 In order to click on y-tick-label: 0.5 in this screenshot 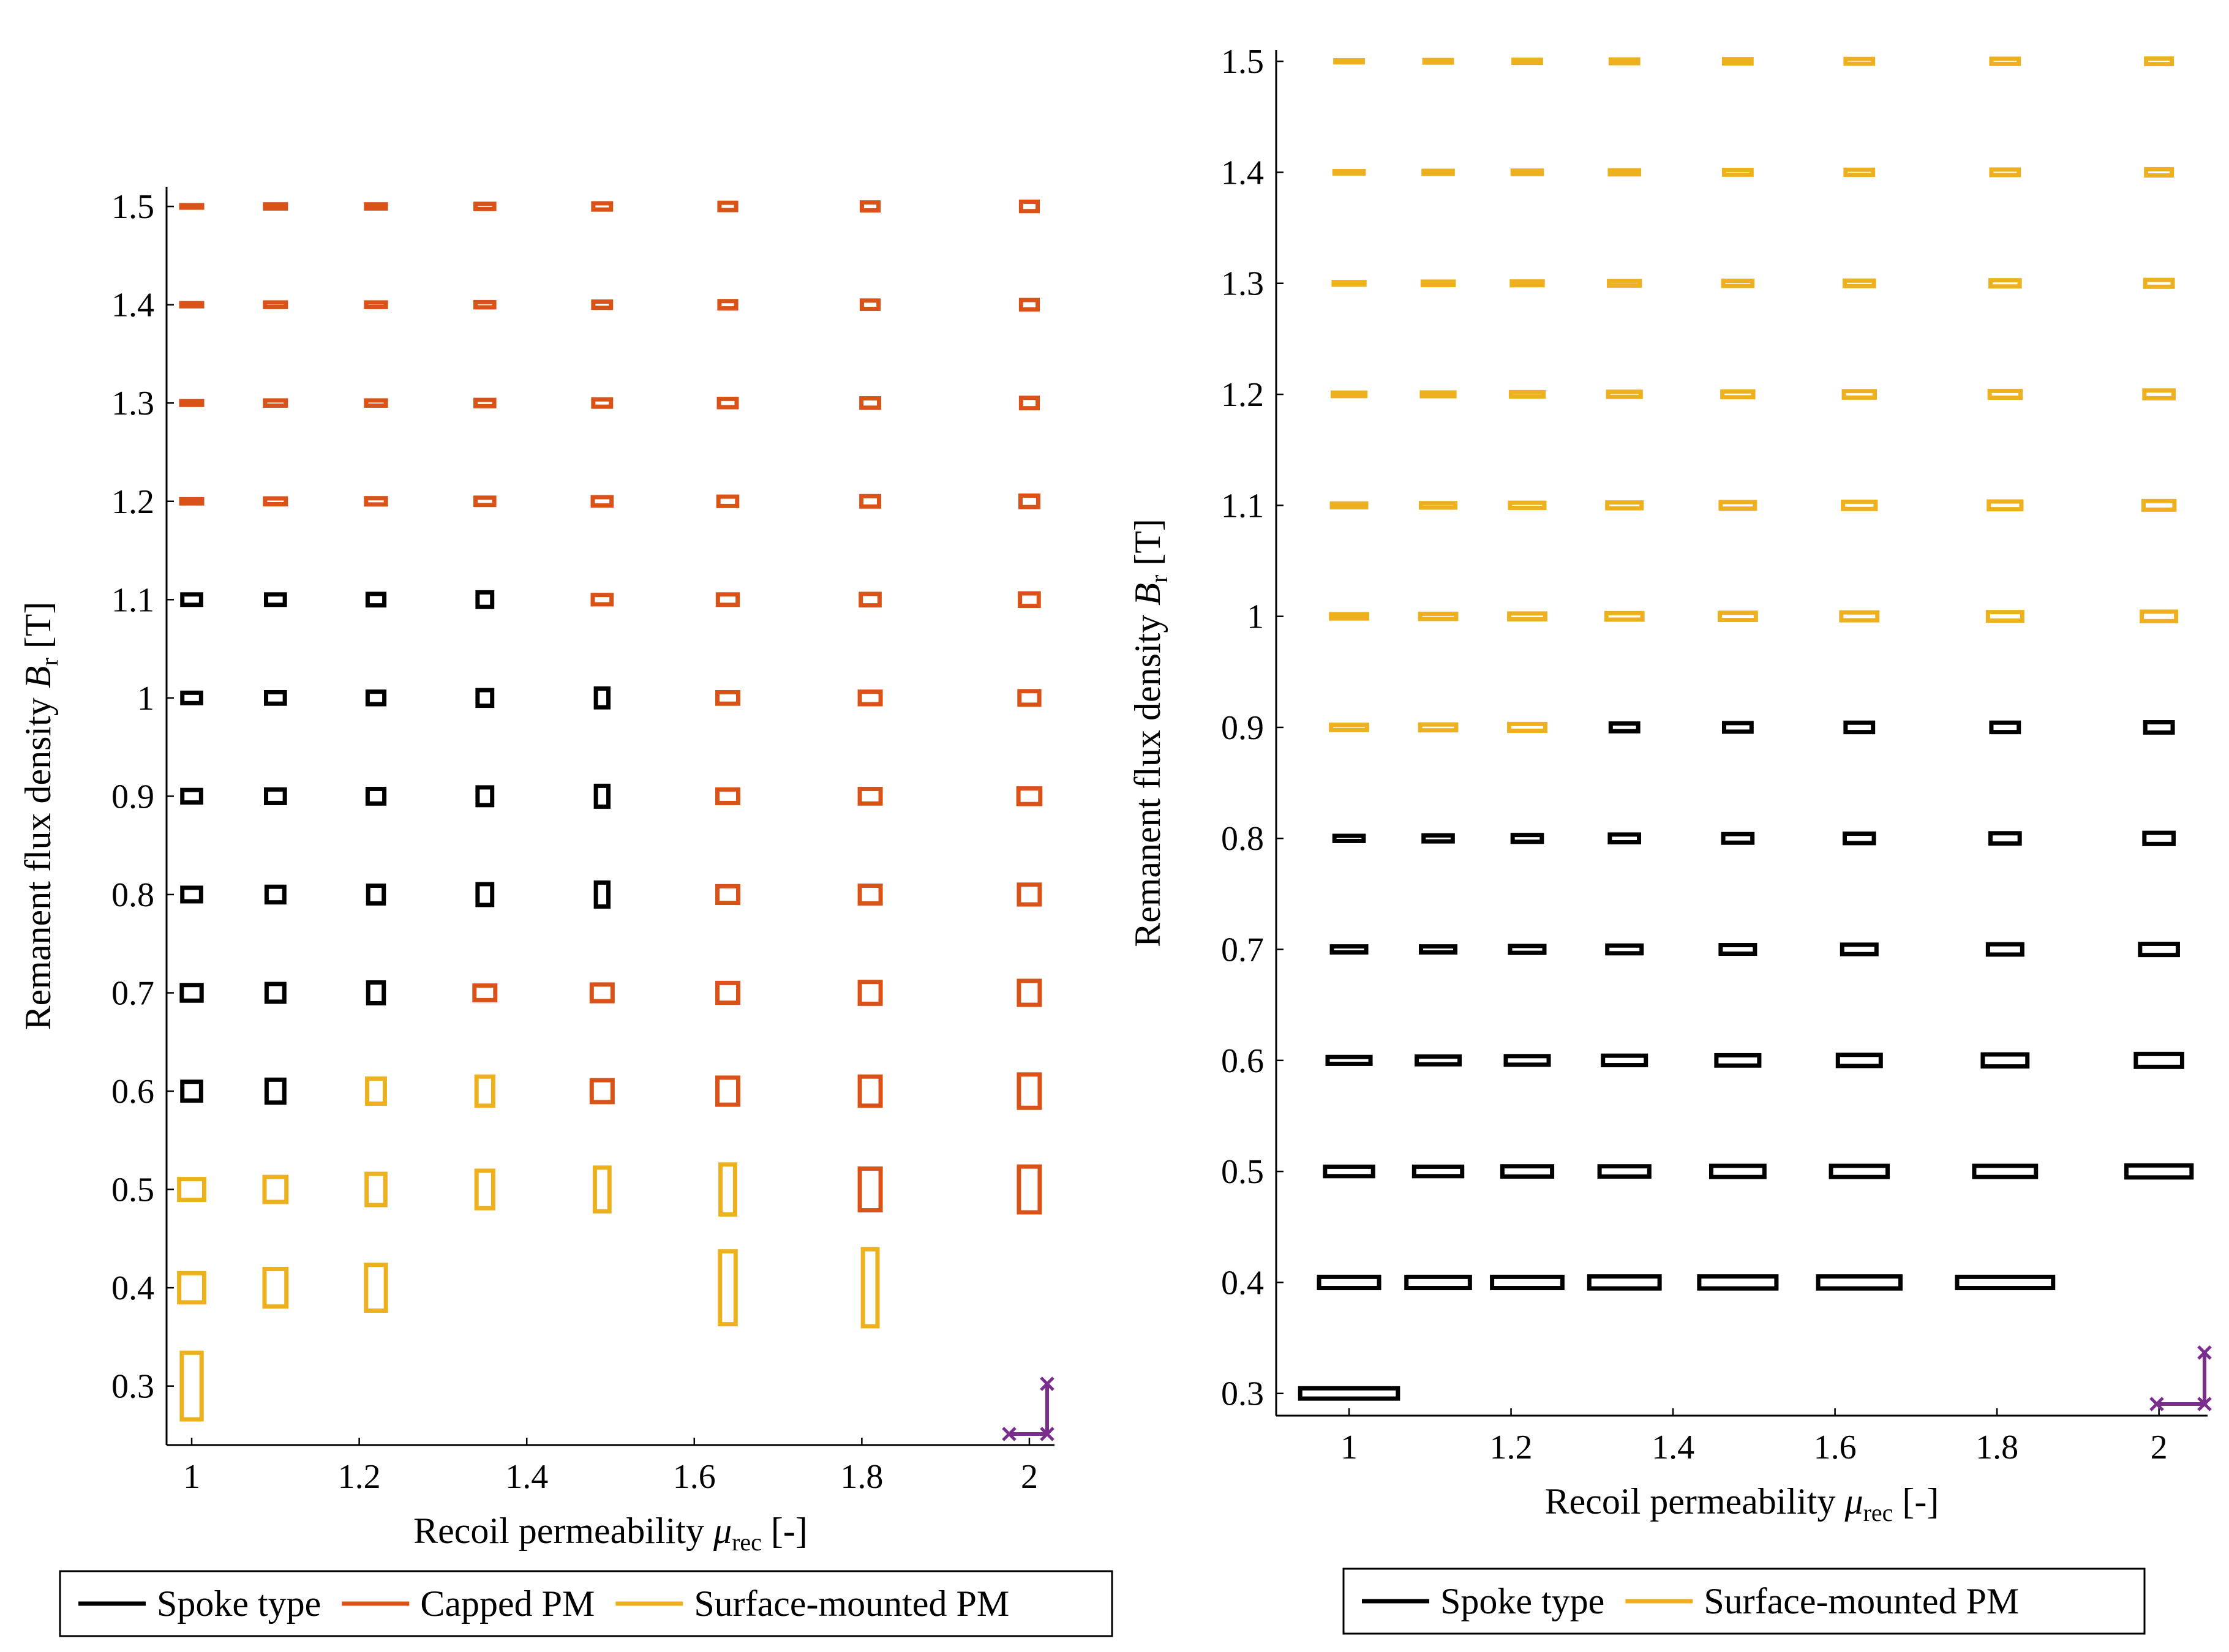, I will do `click(132, 1190)`.